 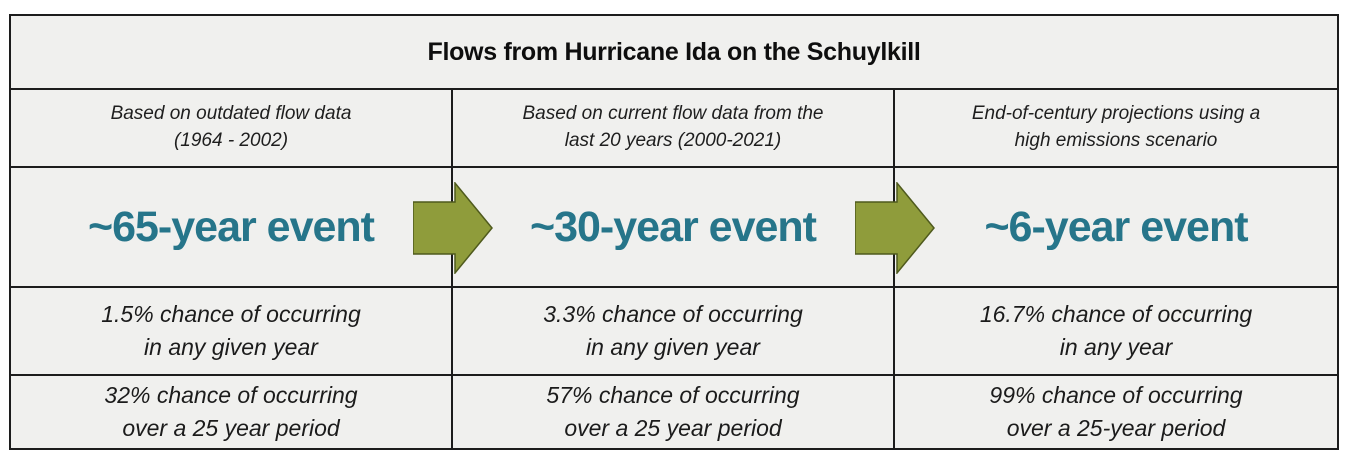 I want to click on event-label: ~6-year event, so click(x=1116, y=226).